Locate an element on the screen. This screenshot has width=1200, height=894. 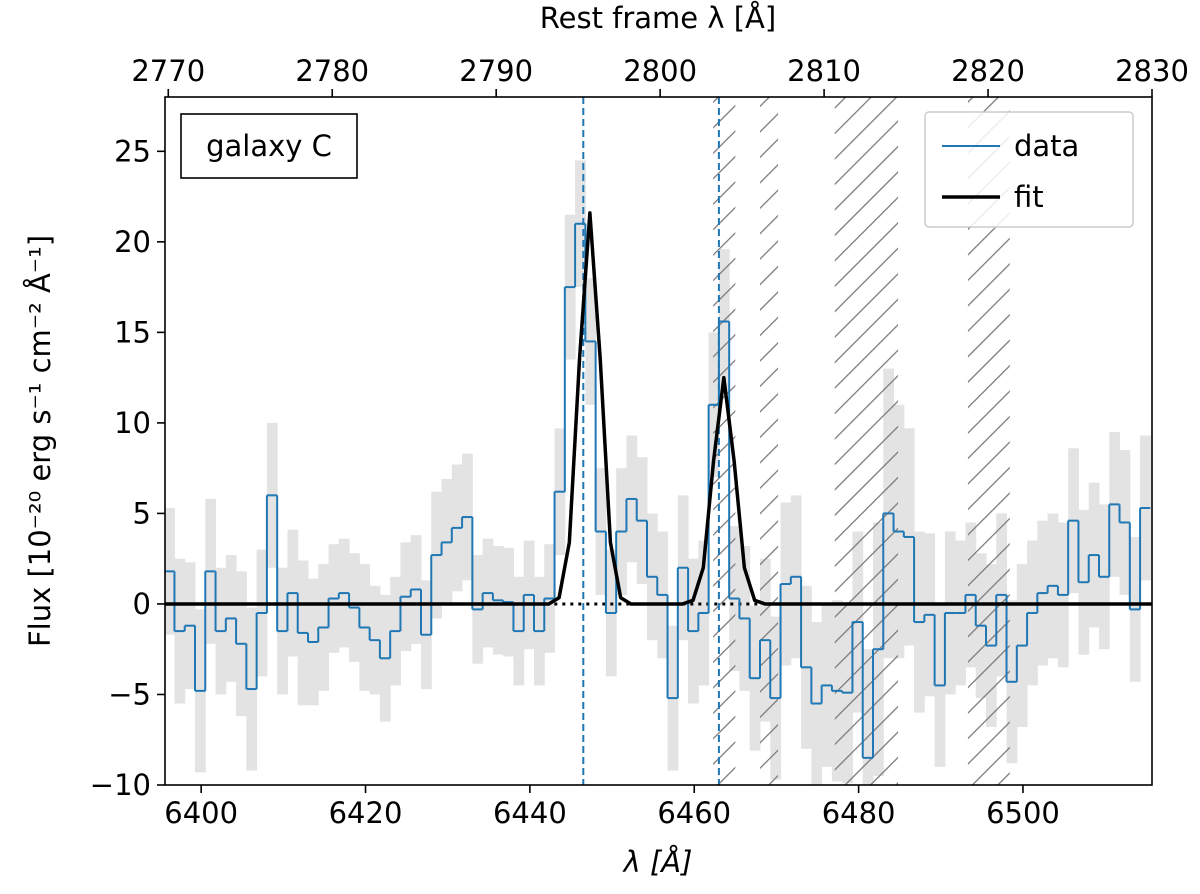
x-tick-label: 6400 is located at coordinates (201, 813).